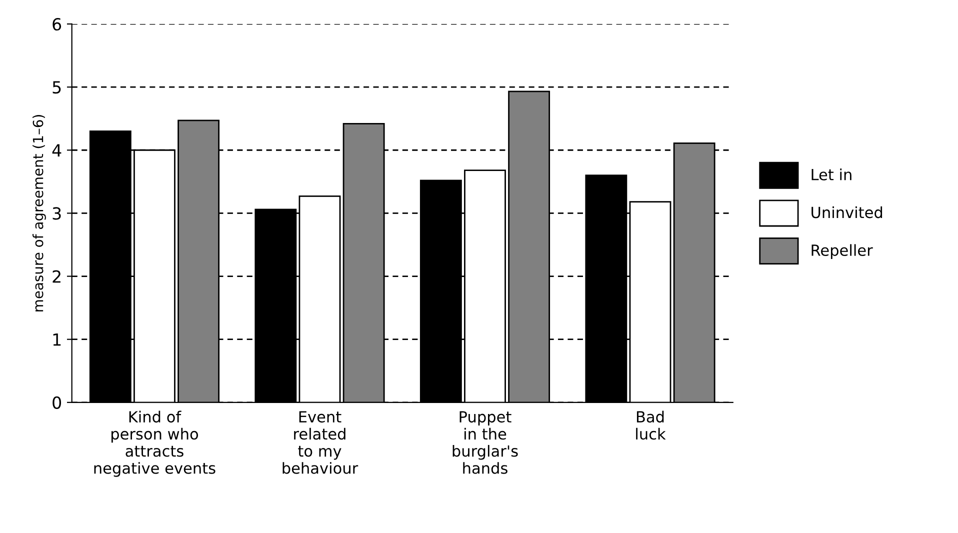 This screenshot has height=533, width=958. What do you see at coordinates (651, 425) in the screenshot?
I see `x-tick-label: Bad luck` at bounding box center [651, 425].